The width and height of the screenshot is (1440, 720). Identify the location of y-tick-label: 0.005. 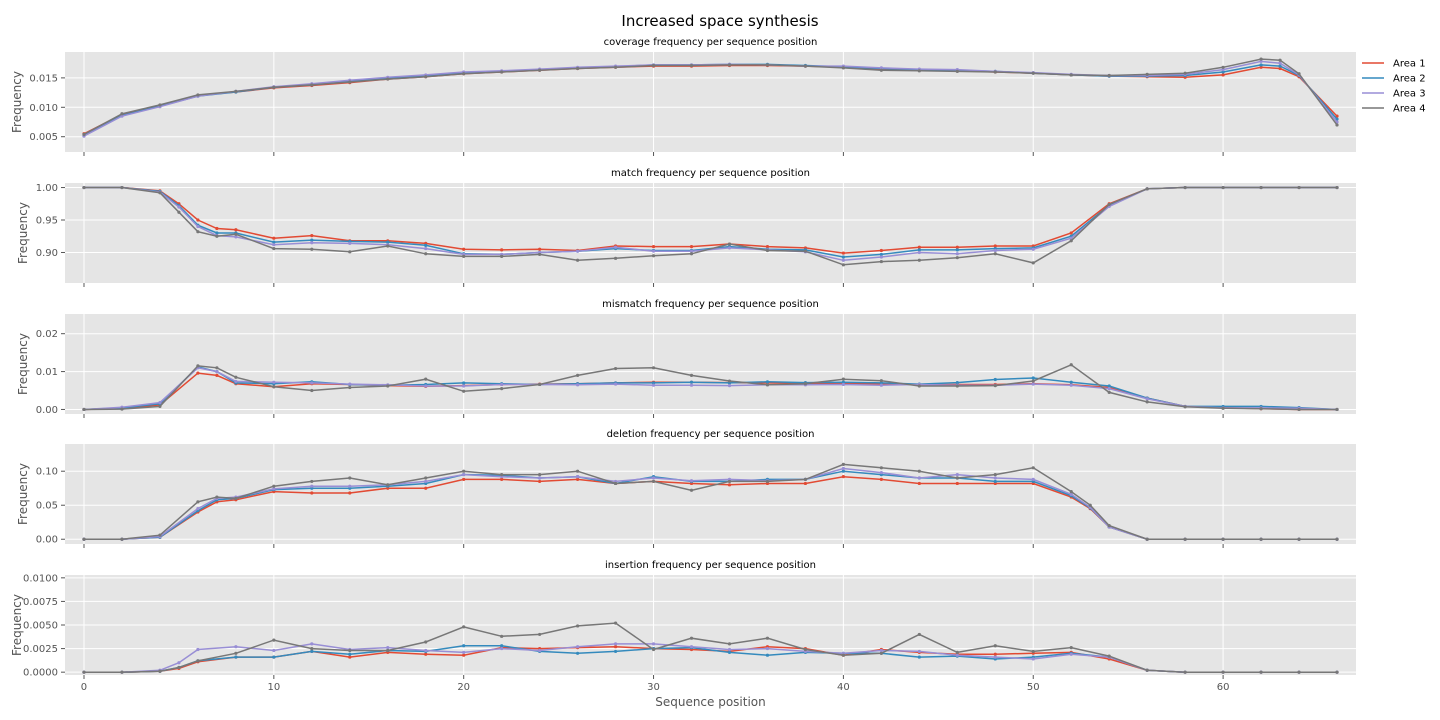
(43, 137).